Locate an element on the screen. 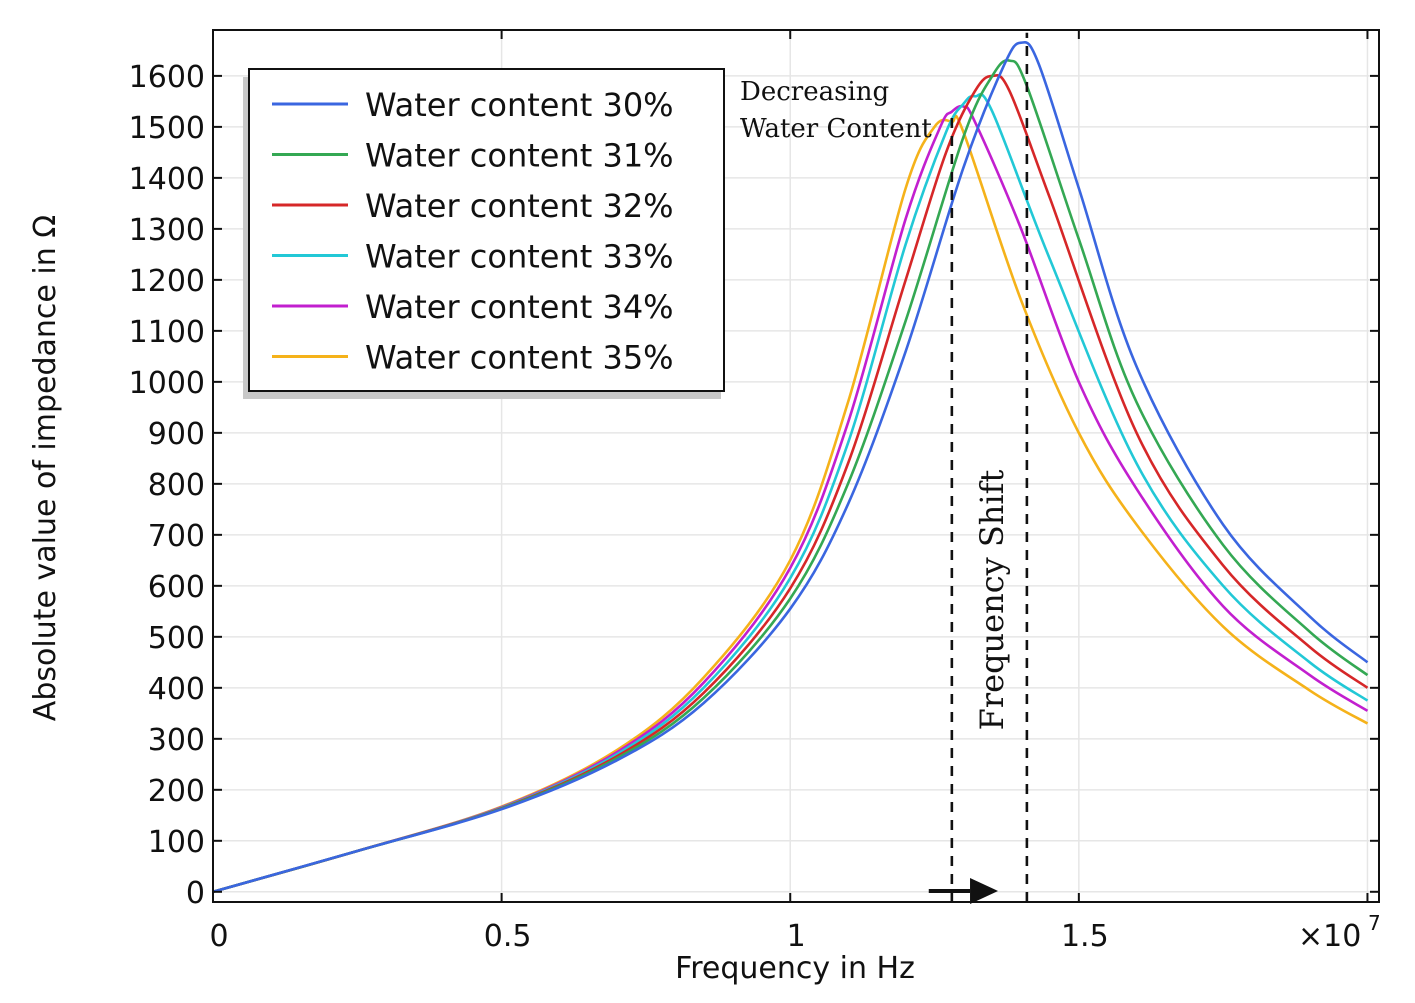 The height and width of the screenshot is (1003, 1415). y-tick-label: 1300 is located at coordinates (167, 230).